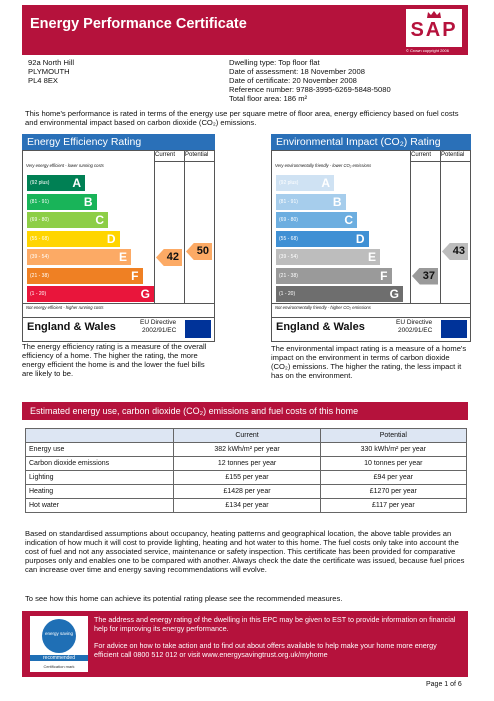 Image resolution: width=494 pixels, height=701 pixels. What do you see at coordinates (99, 477) in the screenshot?
I see `cell: Lighting` at bounding box center [99, 477].